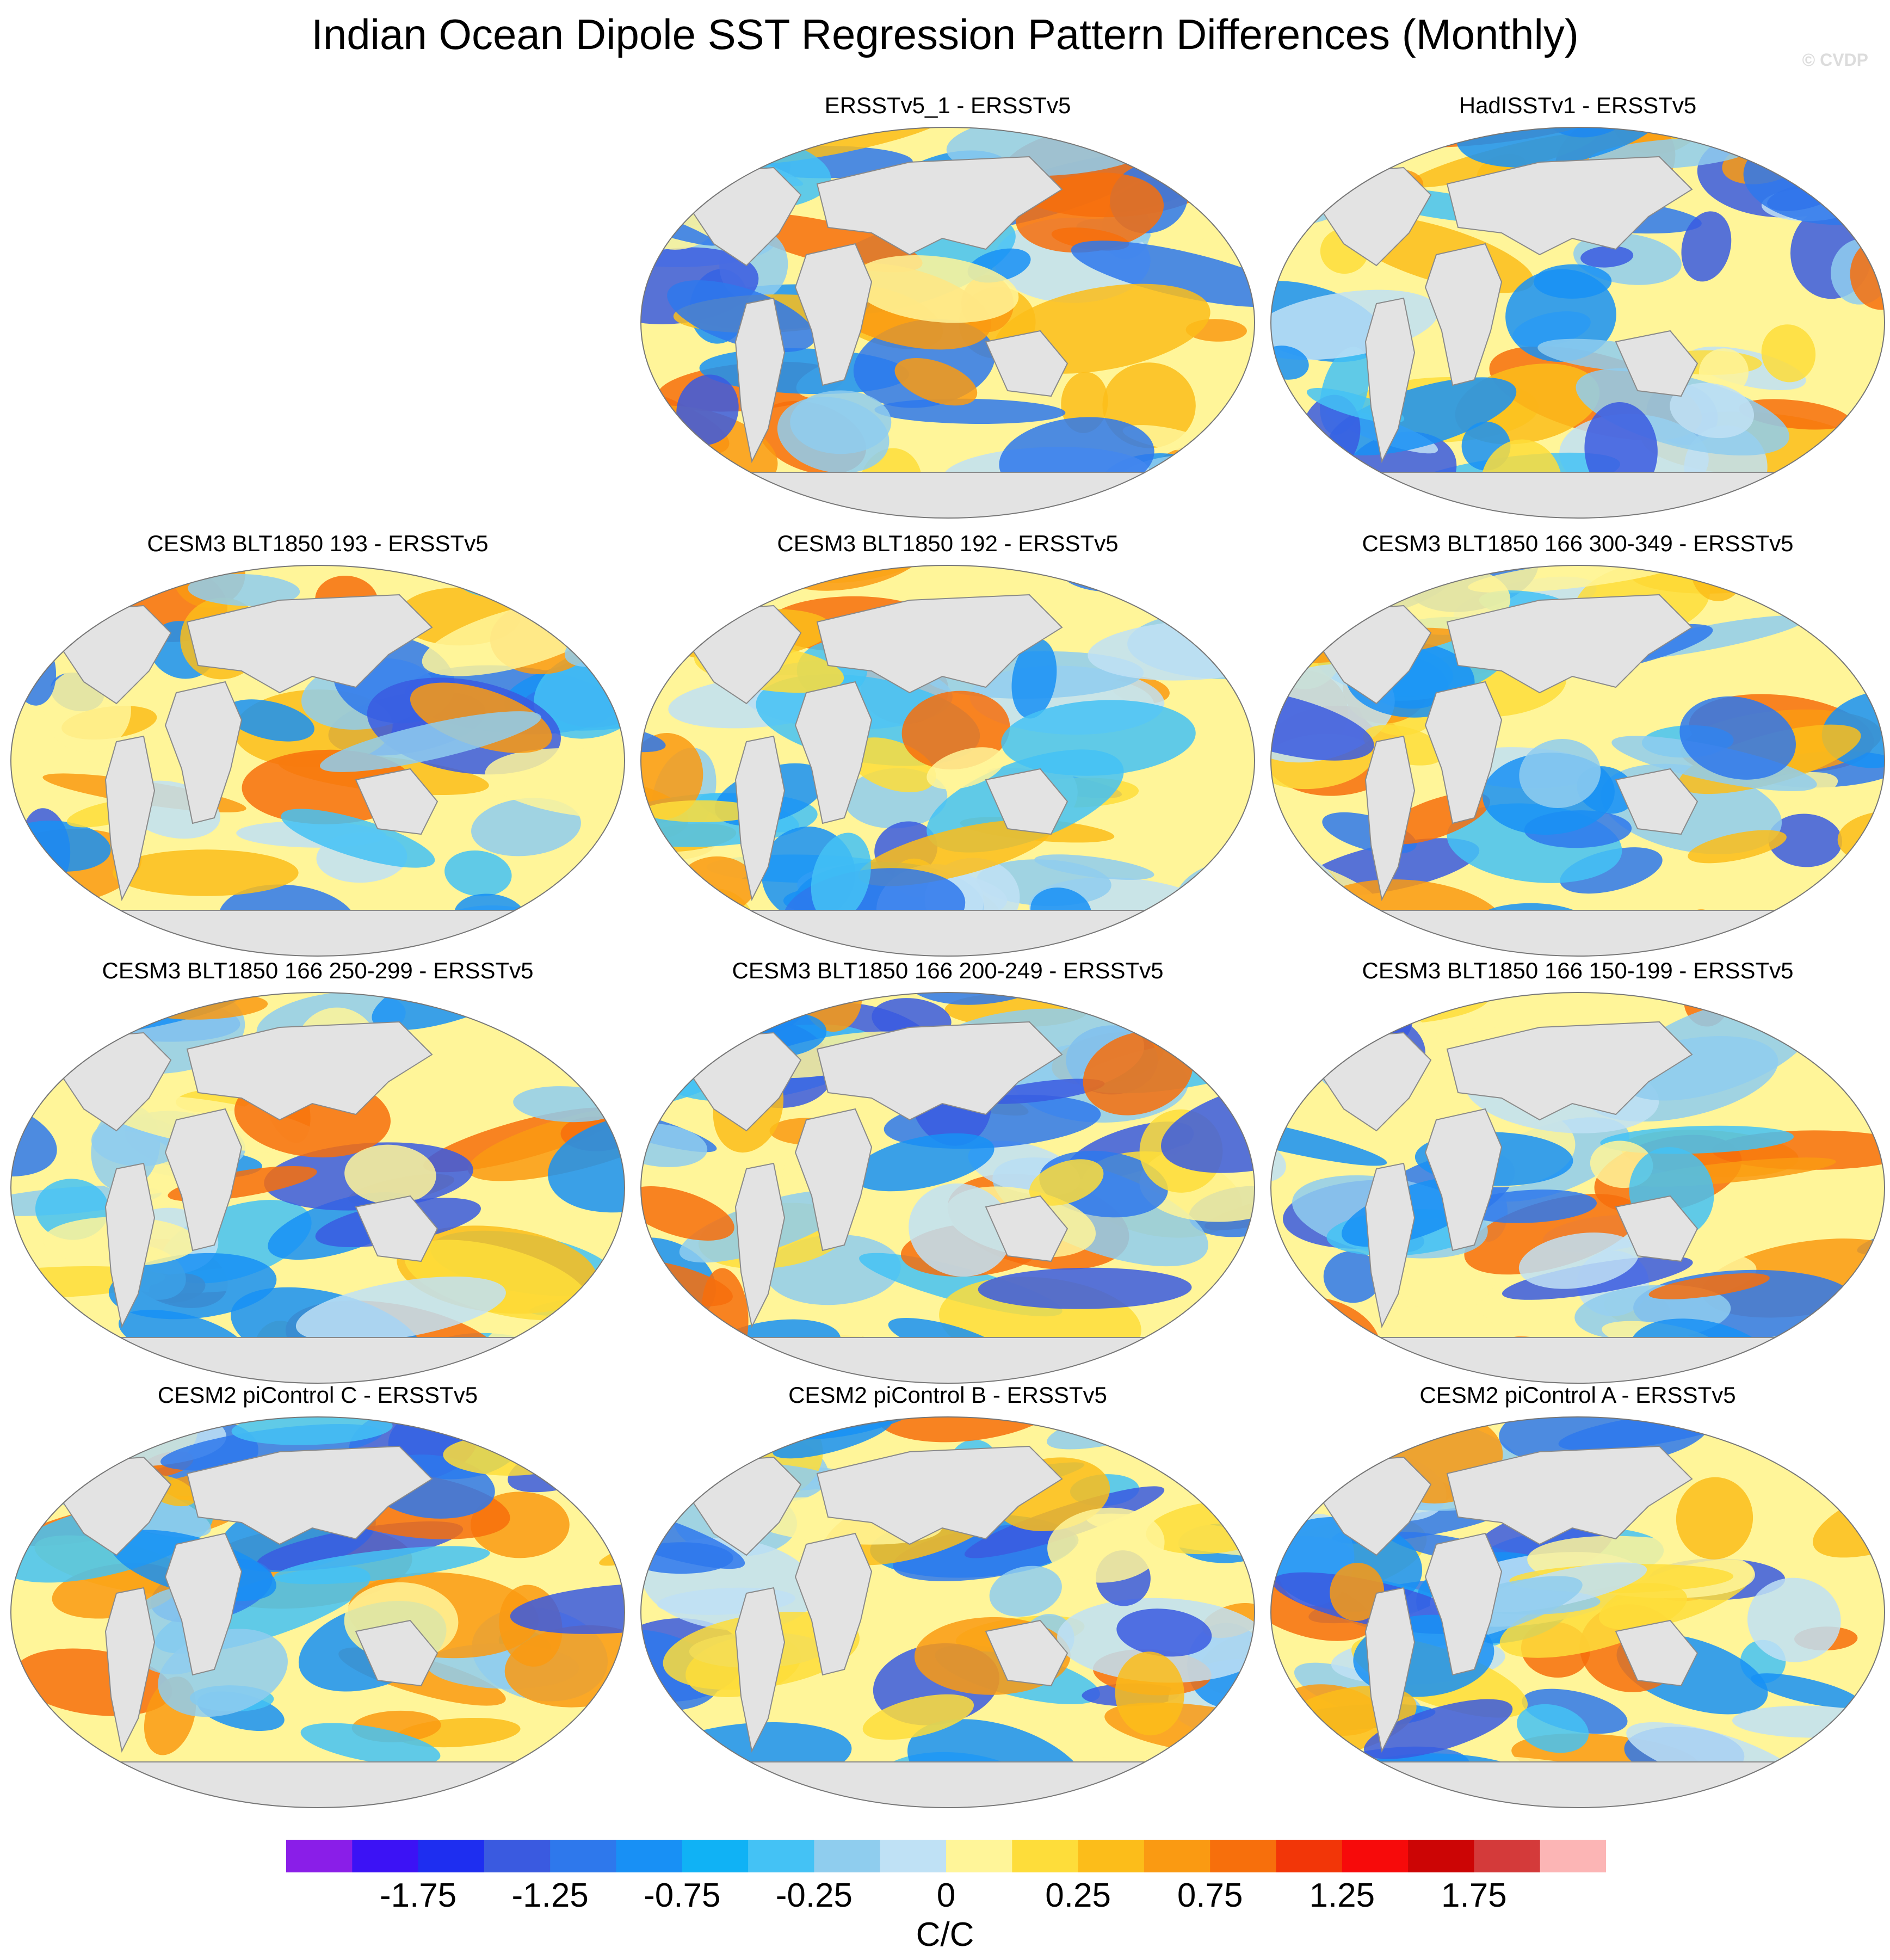  Describe the element at coordinates (1578, 105) in the screenshot. I see `panel-title: HadISSTv1 - ERSSTv5` at that location.